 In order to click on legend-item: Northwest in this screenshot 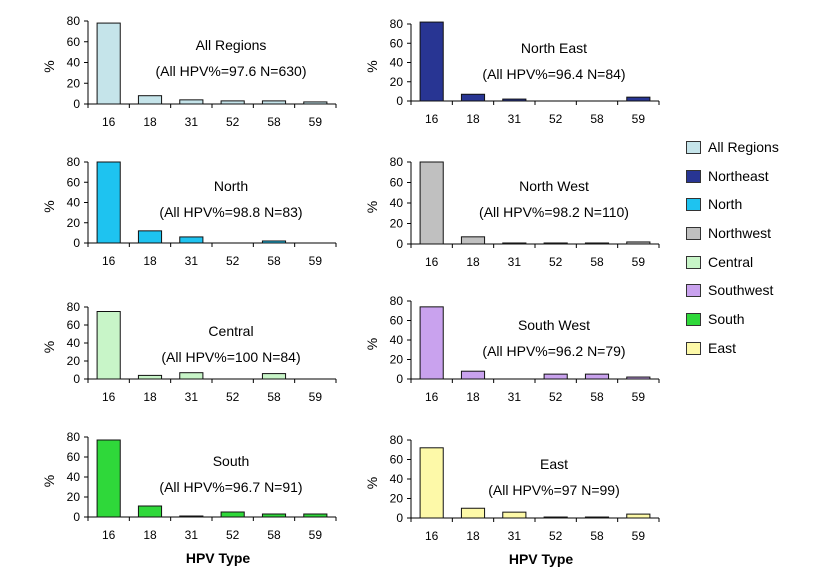, I will do `click(756, 238)`.